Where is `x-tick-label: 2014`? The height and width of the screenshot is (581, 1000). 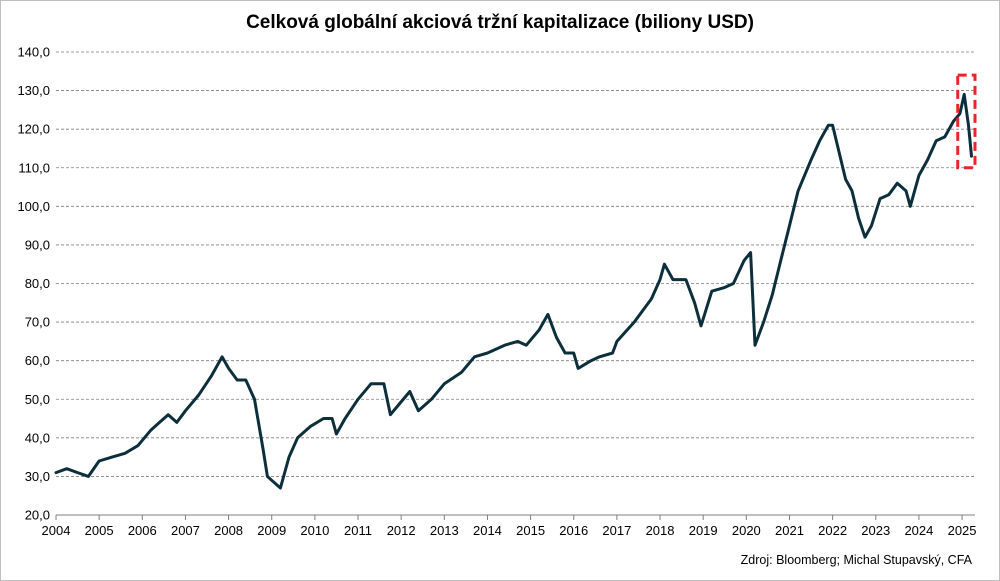
x-tick-label: 2014 is located at coordinates (487, 530).